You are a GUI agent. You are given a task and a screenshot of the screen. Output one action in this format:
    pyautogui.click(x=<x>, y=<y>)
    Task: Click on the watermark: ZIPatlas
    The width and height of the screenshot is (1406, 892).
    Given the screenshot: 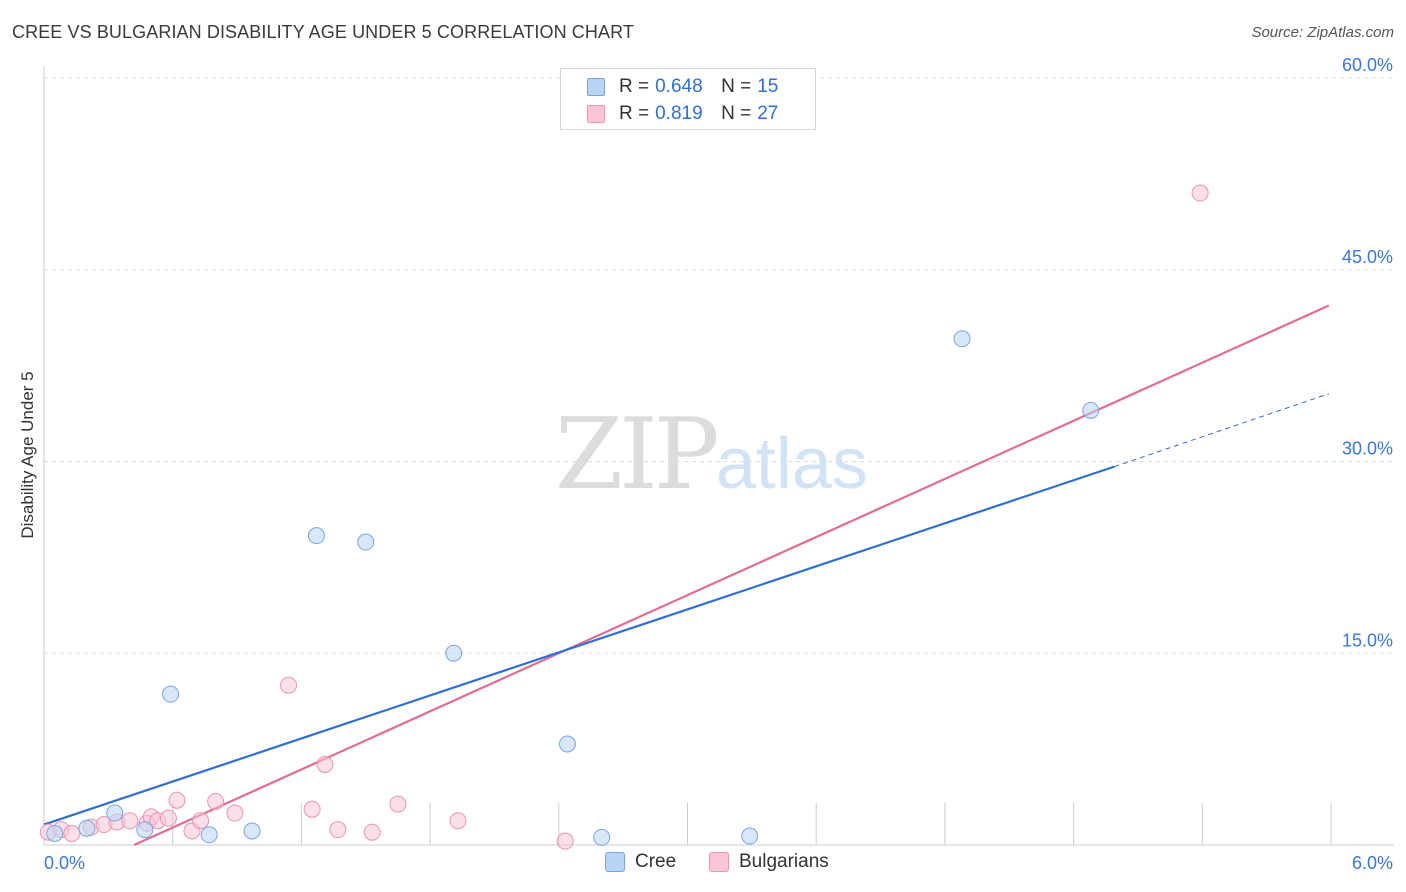 What is the action you would take?
    pyautogui.click(x=711, y=455)
    